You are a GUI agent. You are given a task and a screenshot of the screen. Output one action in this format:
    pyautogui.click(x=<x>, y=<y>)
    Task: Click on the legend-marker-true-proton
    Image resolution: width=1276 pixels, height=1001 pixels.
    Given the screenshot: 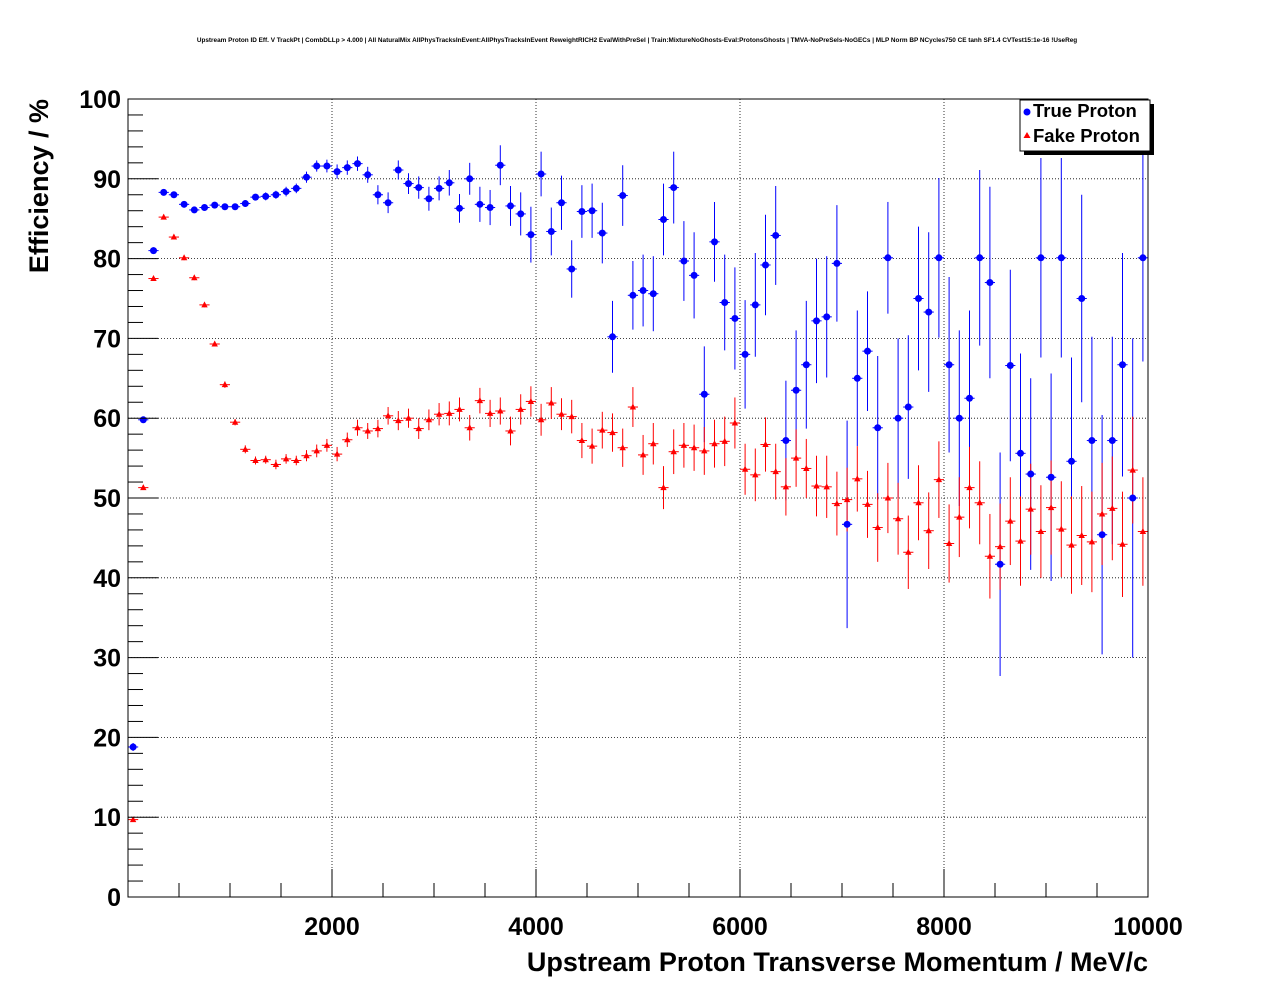 What is the action you would take?
    pyautogui.click(x=1027, y=112)
    